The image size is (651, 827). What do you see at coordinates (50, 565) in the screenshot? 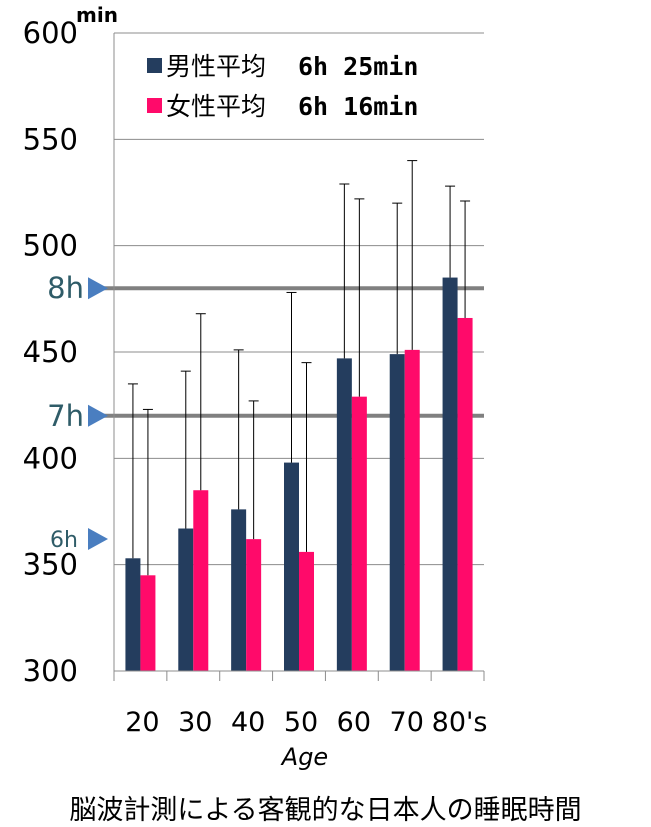
I see `y-tick-label: 350` at bounding box center [50, 565].